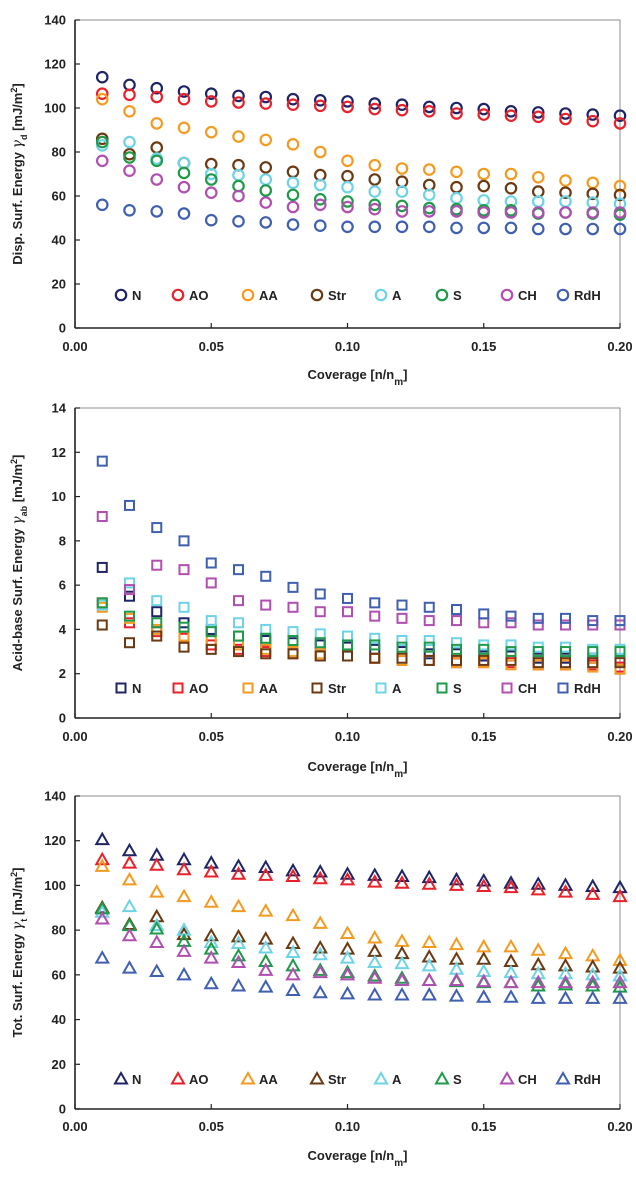 The image size is (636, 1178). I want to click on legend-label: AA, so click(268, 295).